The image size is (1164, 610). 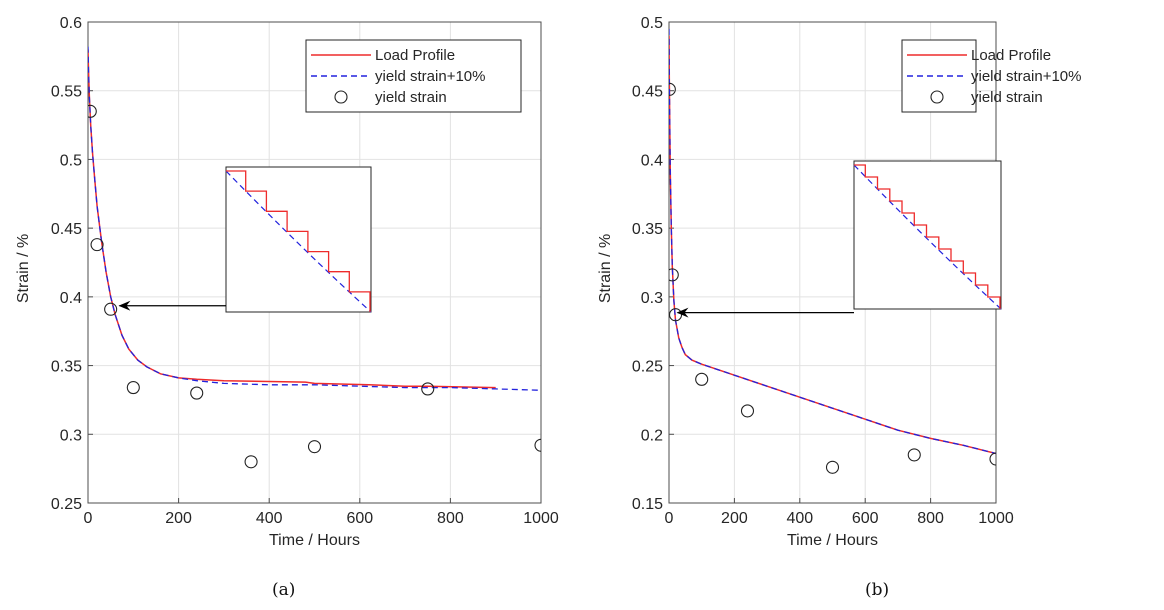 I want to click on y-tick-label: 0.55, so click(x=66, y=92).